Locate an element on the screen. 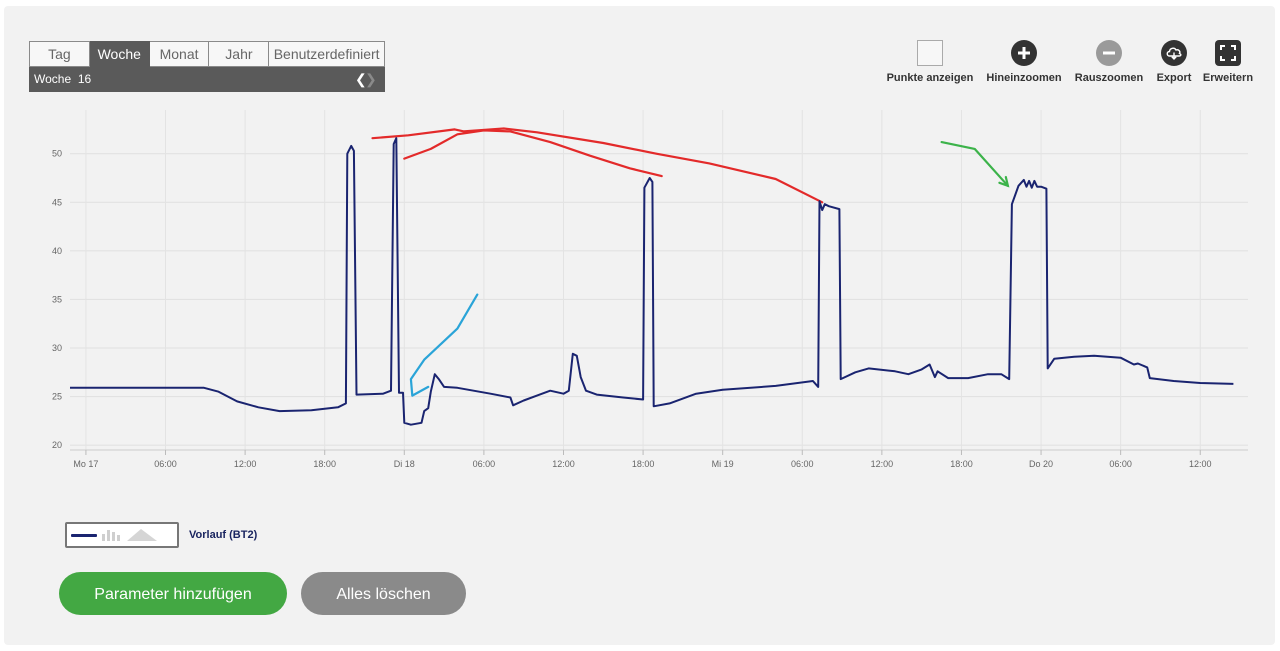  expand-button: Erweitern is located at coordinates (1228, 61).